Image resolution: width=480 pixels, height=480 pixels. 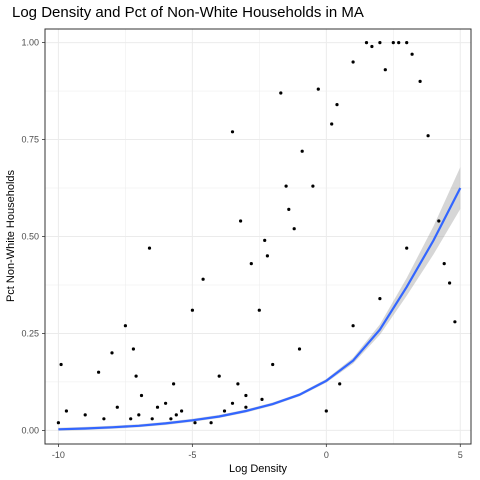 What do you see at coordinates (11, 235) in the screenshot?
I see `y-axis-title: Pct Non-White Households` at bounding box center [11, 235].